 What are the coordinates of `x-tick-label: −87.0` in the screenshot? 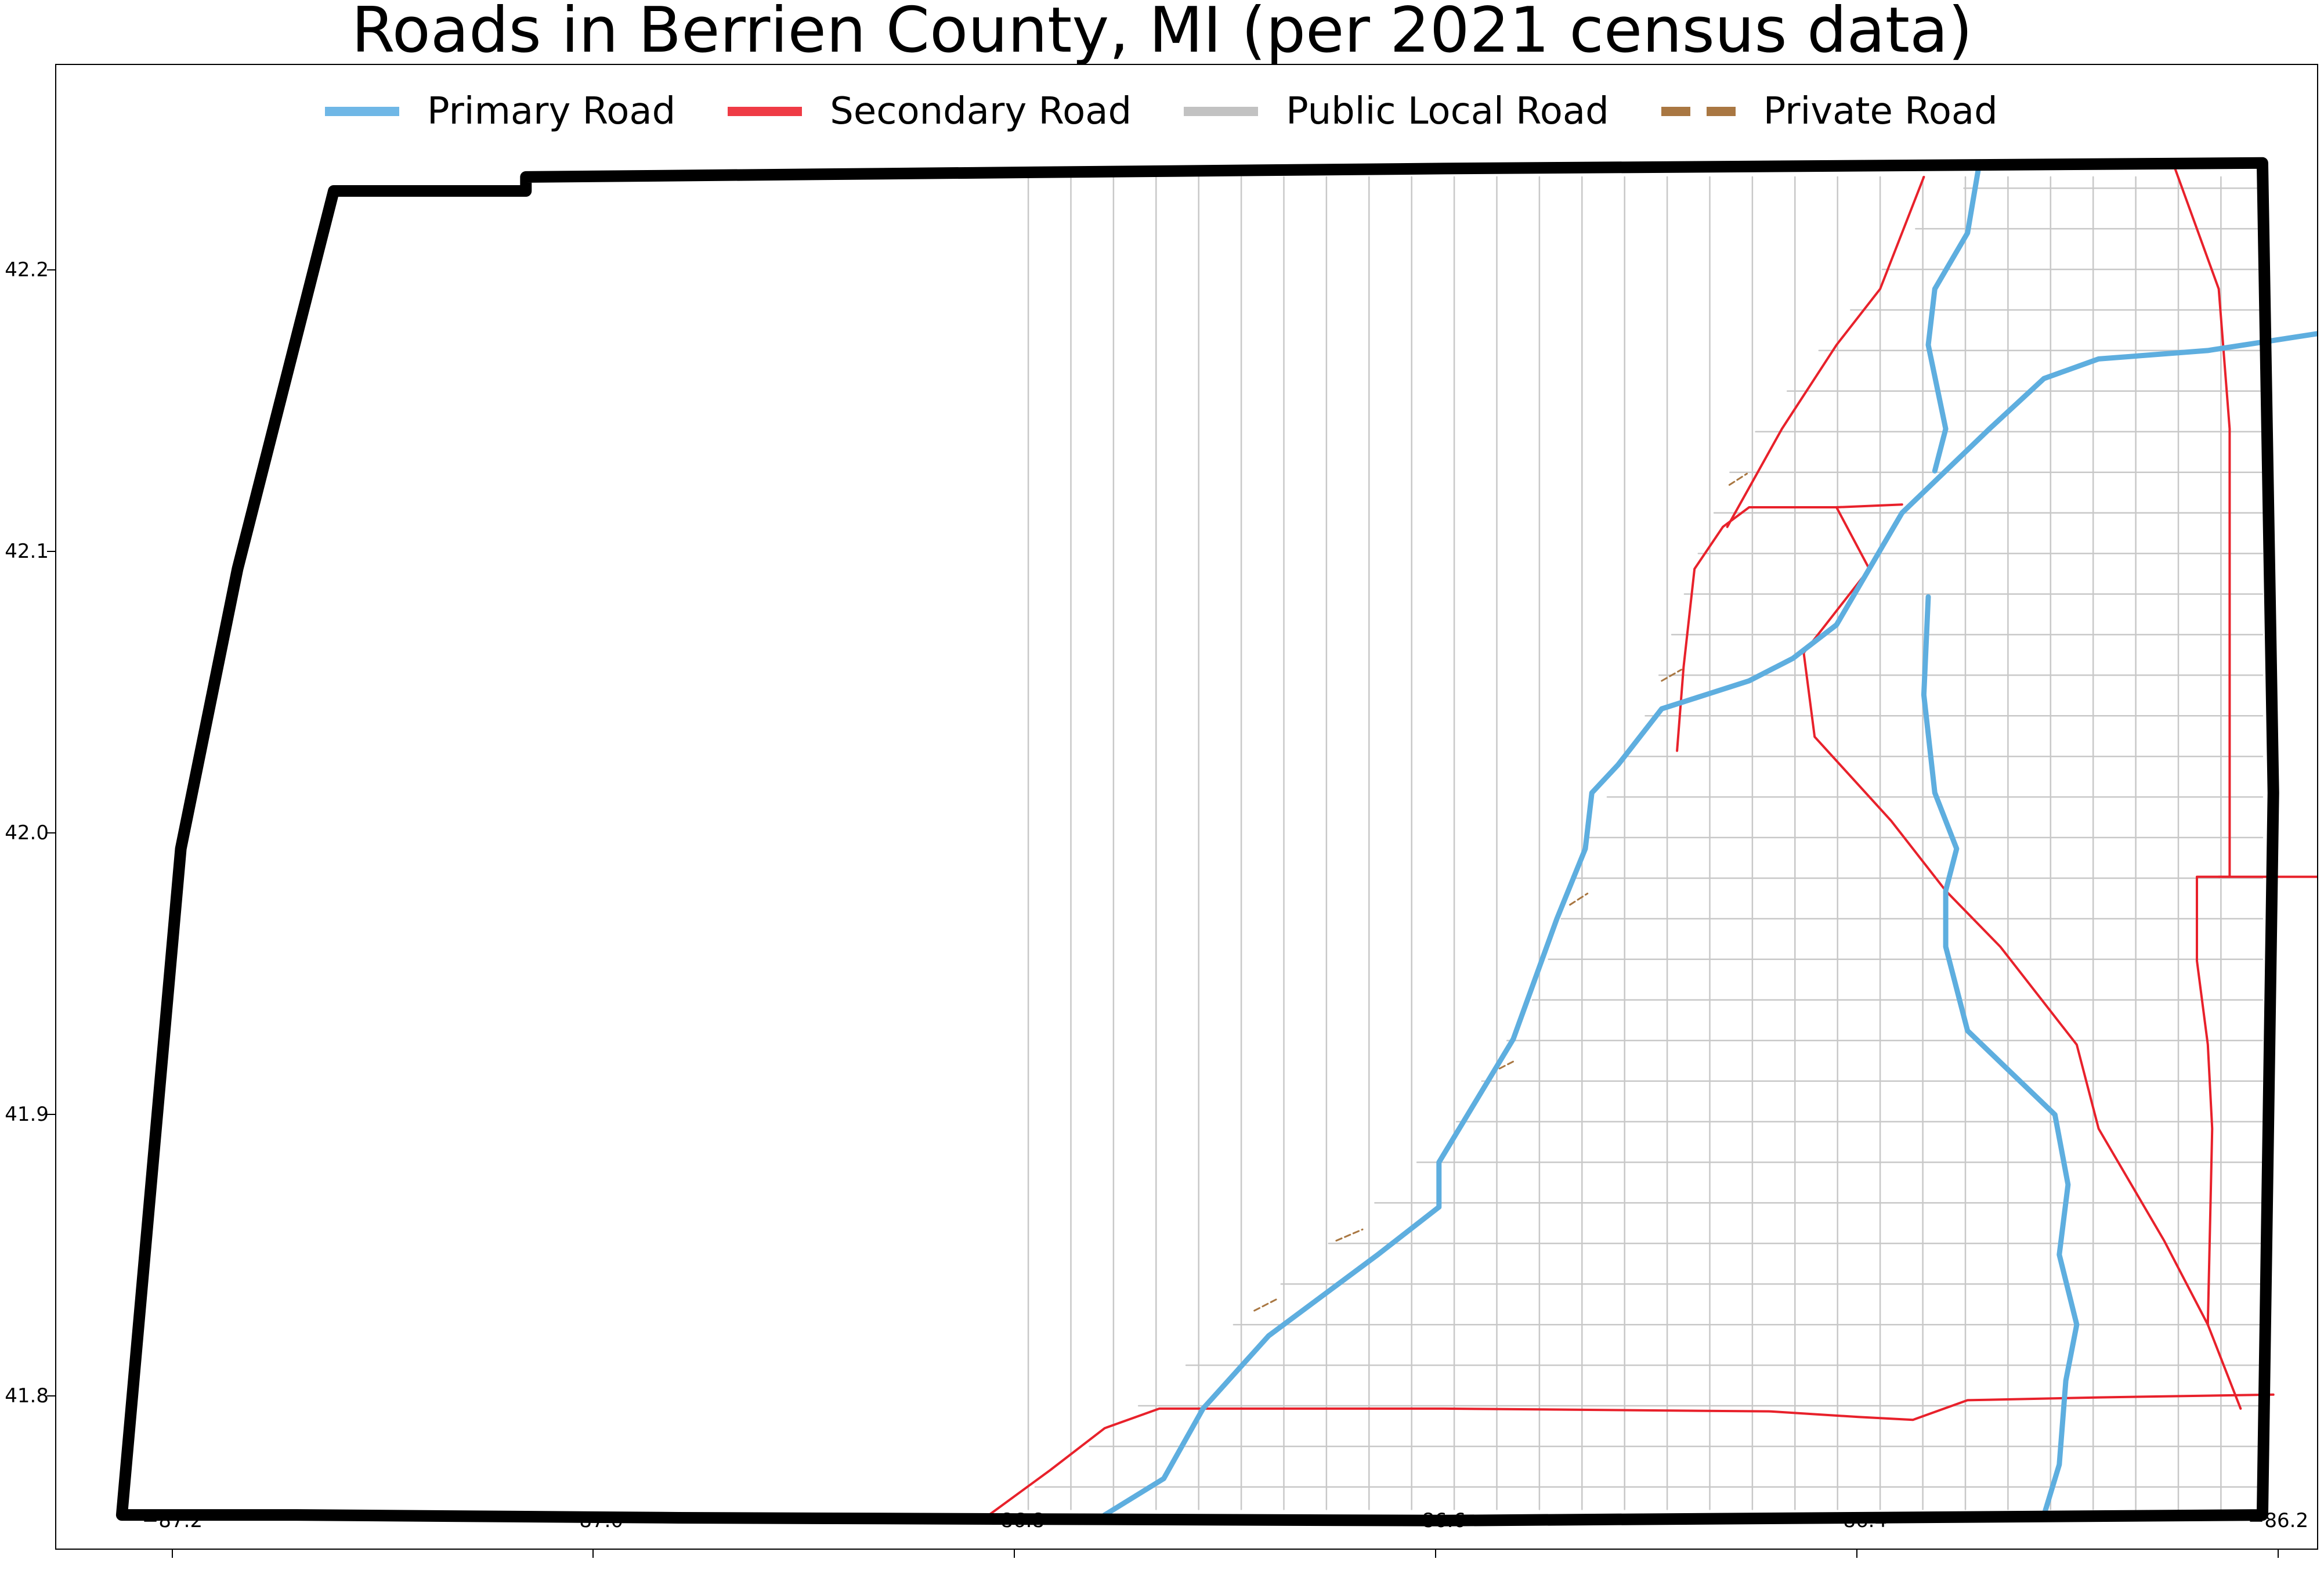 It's located at (593, 1520).